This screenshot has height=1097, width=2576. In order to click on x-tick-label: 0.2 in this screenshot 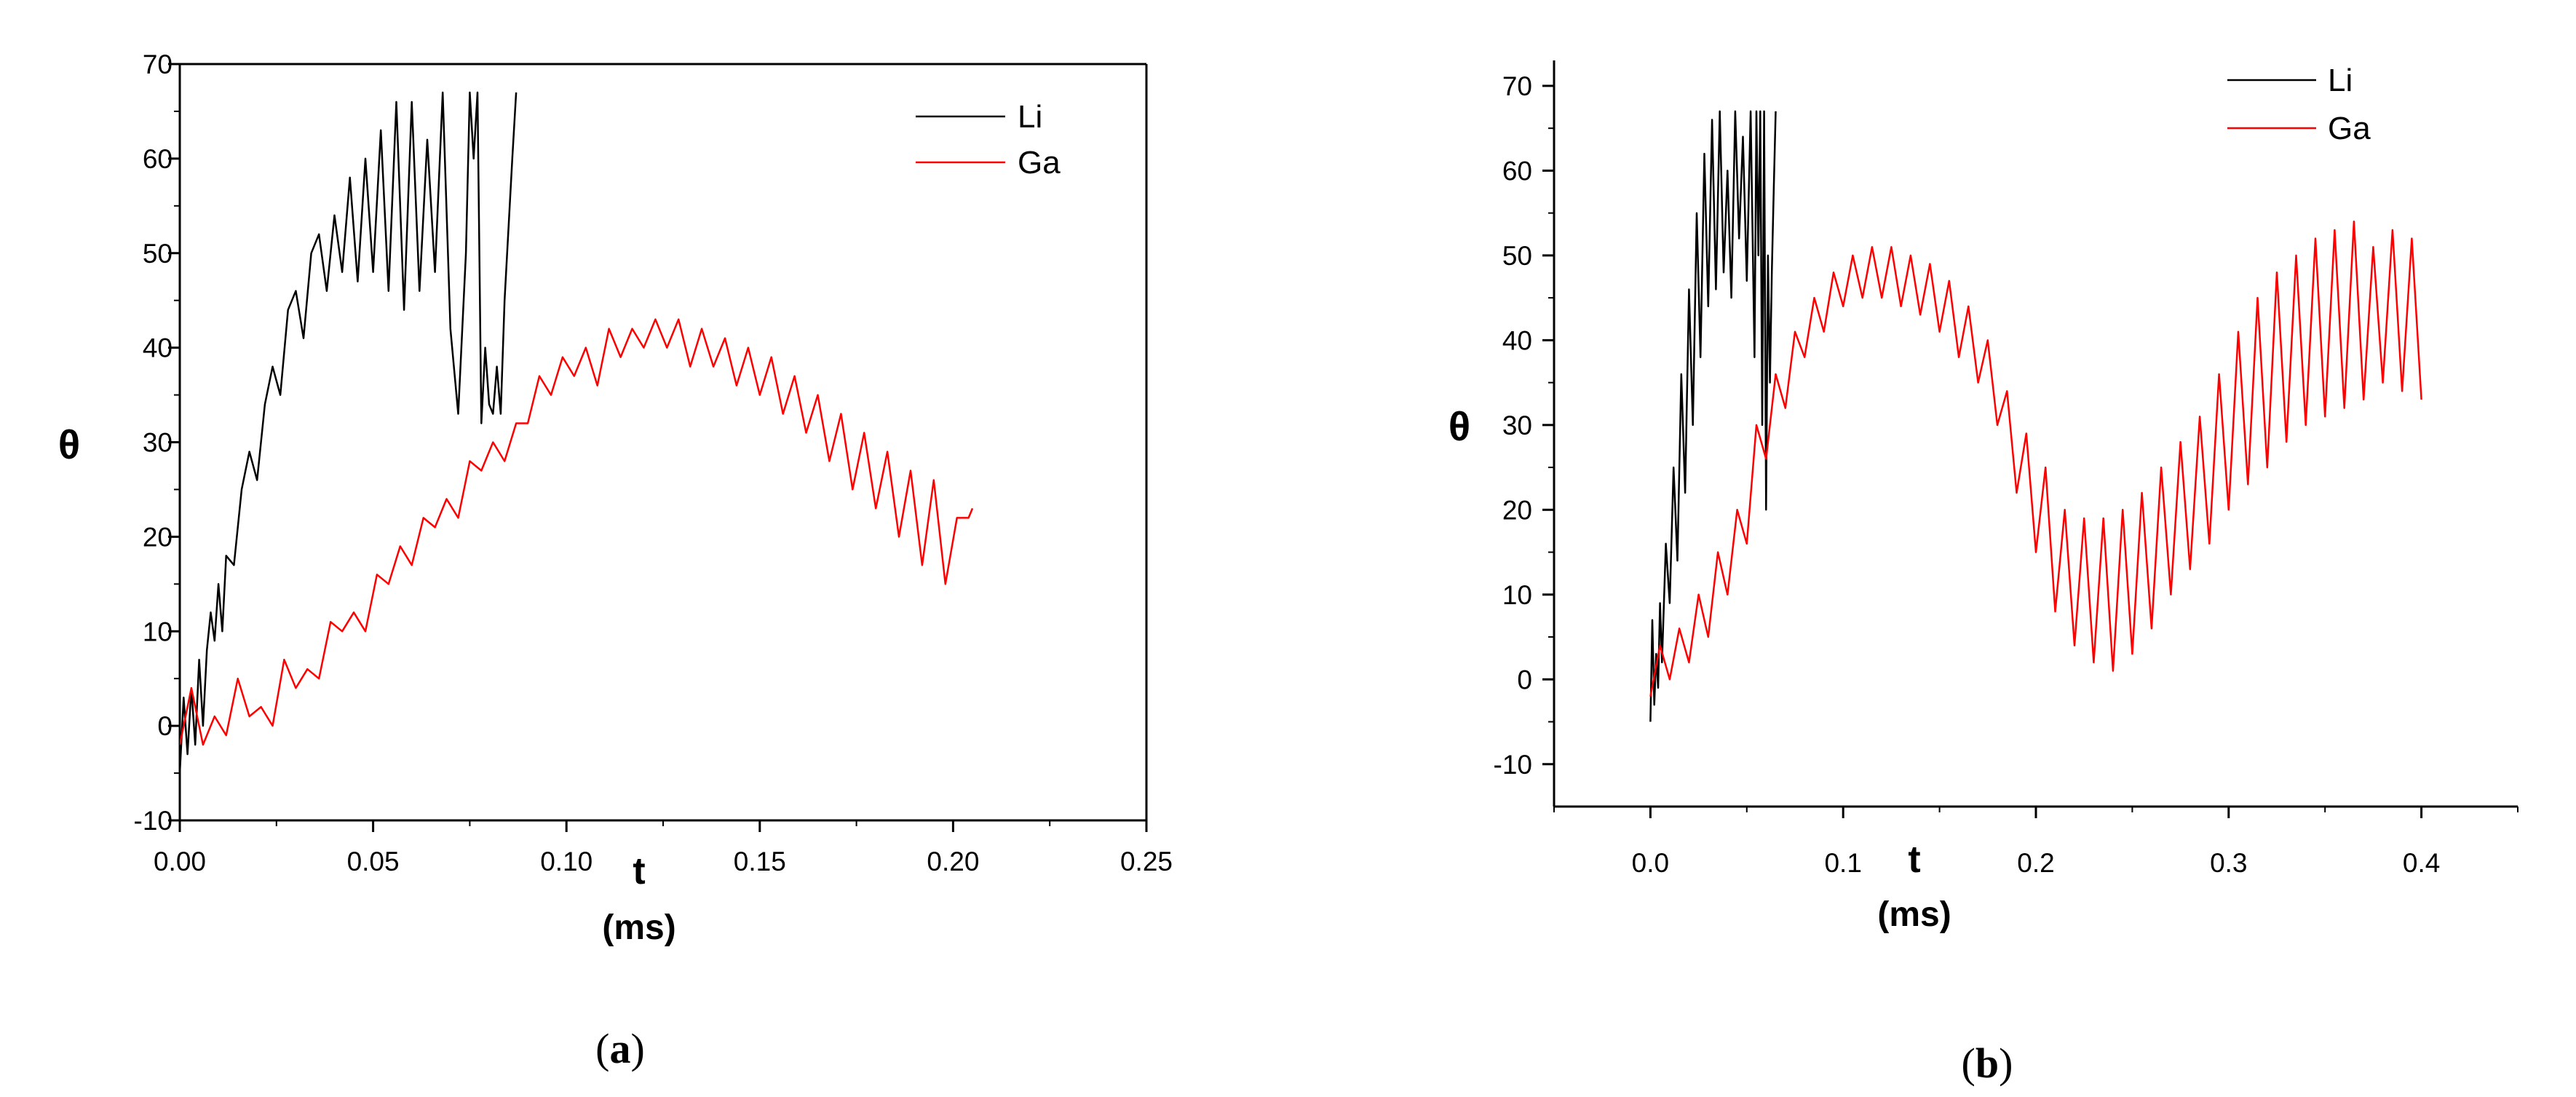, I will do `click(2035, 863)`.